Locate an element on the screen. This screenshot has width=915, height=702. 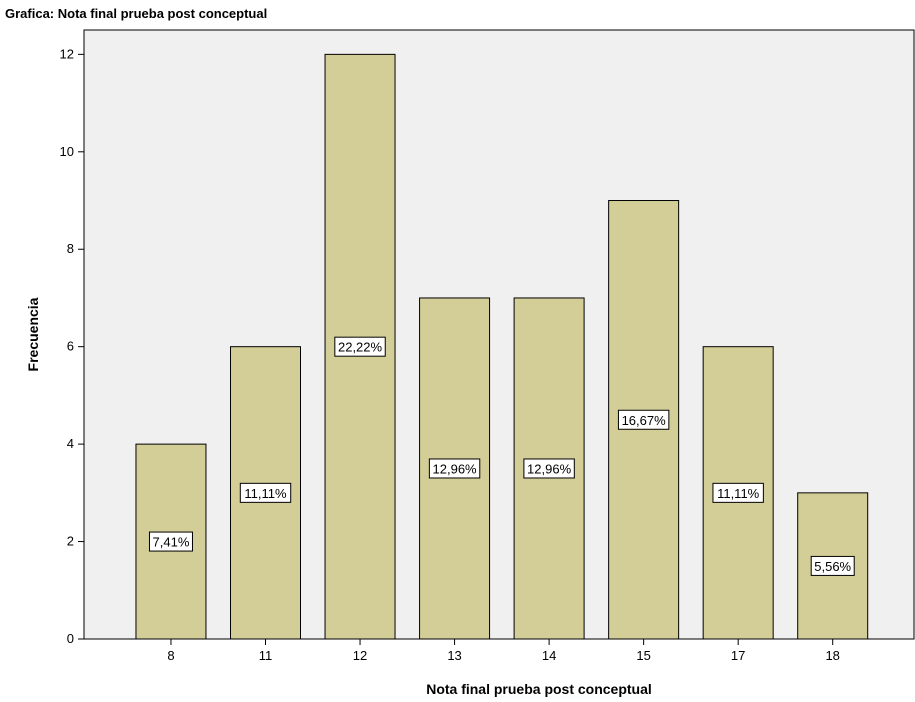
x-tick-label: 8 is located at coordinates (170, 655).